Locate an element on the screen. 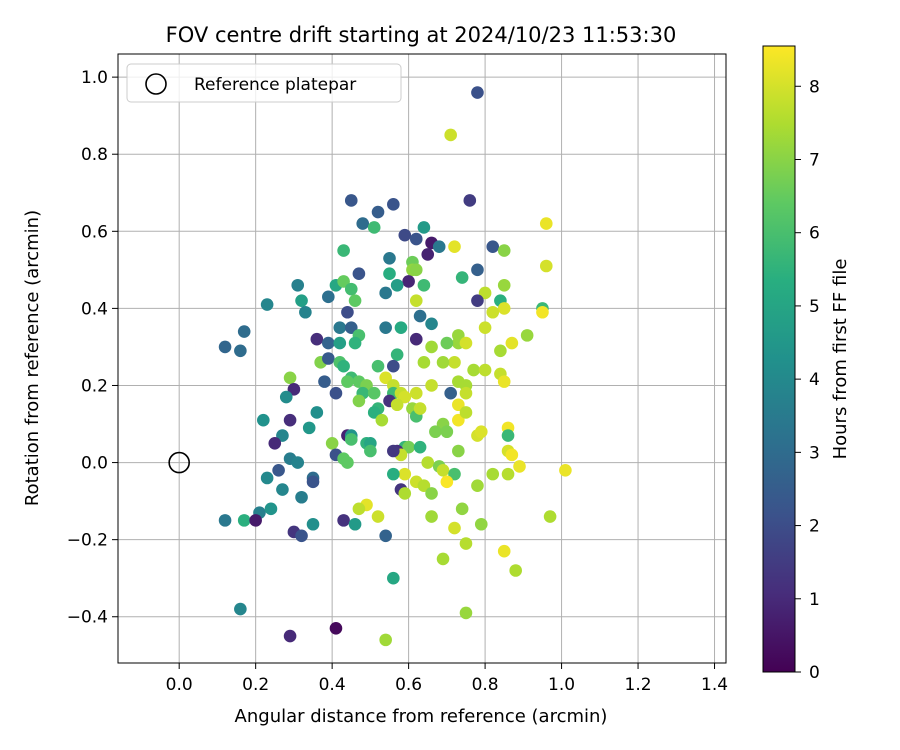 Image resolution: width=900 pixels, height=750 pixels. colorbar: 0 1 2 3 4 5 6 7 8 Hours from first FF file is located at coordinates (806, 364).